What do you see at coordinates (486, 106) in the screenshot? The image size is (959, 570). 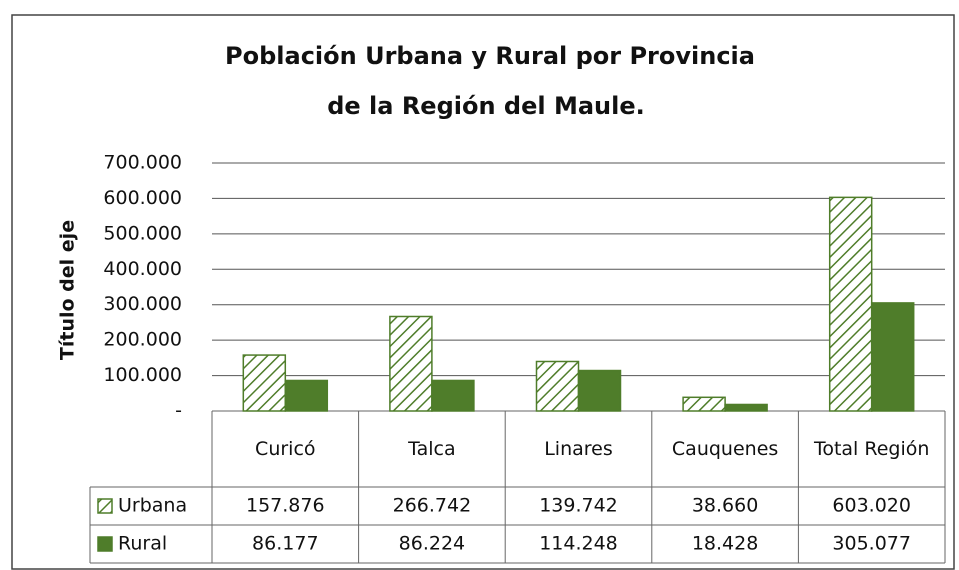 I see `chart-title: de la Región del Maule.` at bounding box center [486, 106].